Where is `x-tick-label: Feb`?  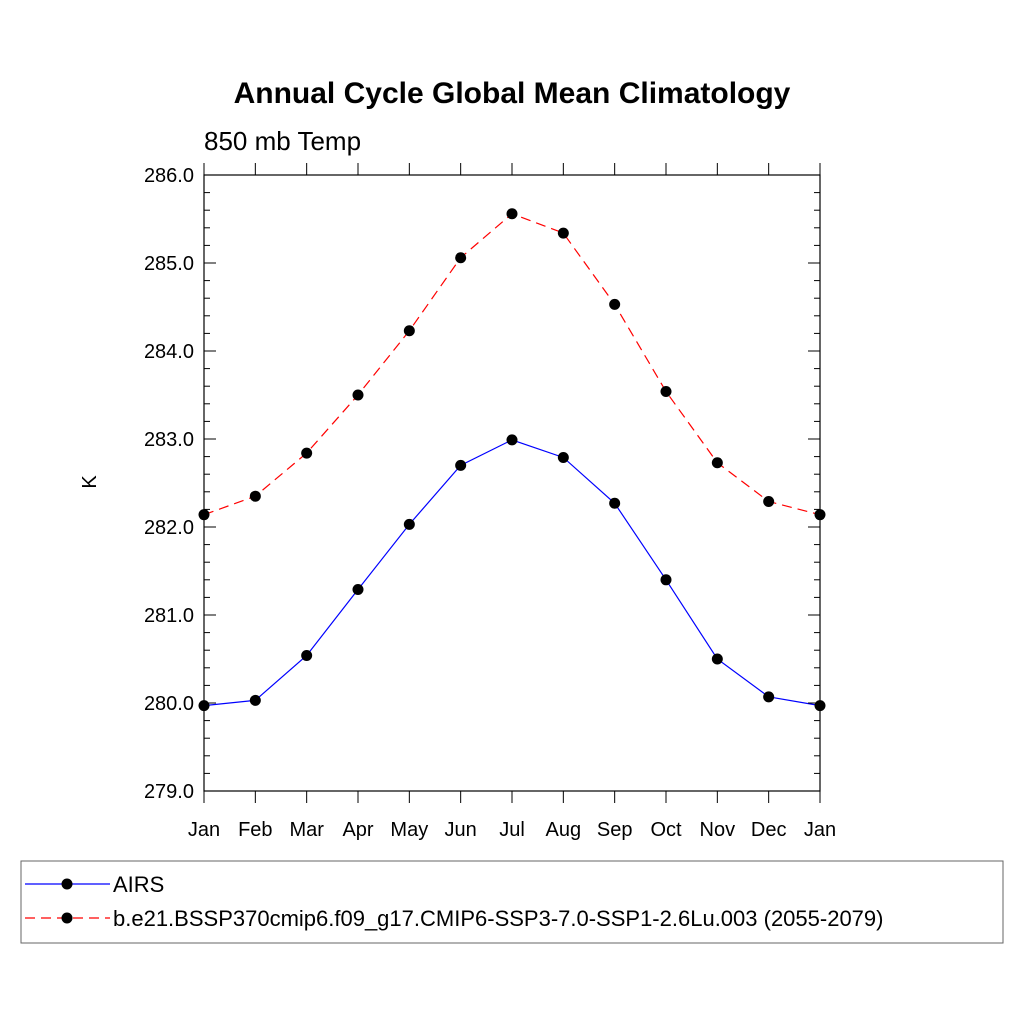 x-tick-label: Feb is located at coordinates (255, 830).